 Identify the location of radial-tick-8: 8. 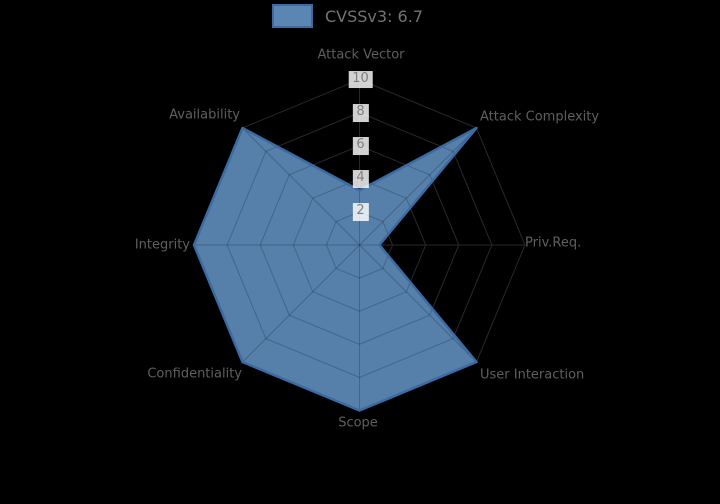
(360, 112).